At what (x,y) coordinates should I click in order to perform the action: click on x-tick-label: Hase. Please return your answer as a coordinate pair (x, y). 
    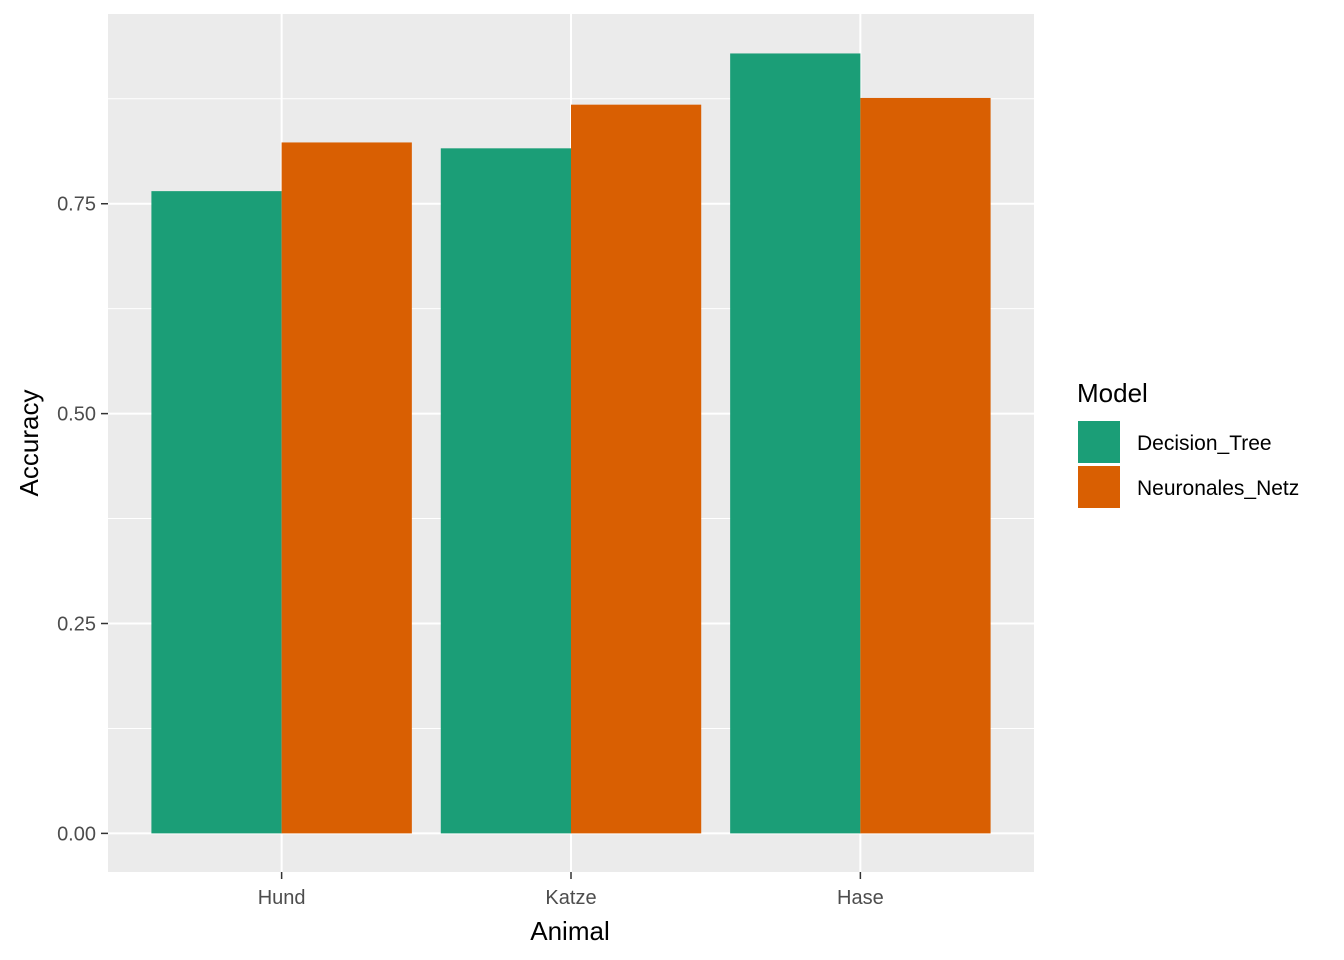
    Looking at the image, I should click on (860, 898).